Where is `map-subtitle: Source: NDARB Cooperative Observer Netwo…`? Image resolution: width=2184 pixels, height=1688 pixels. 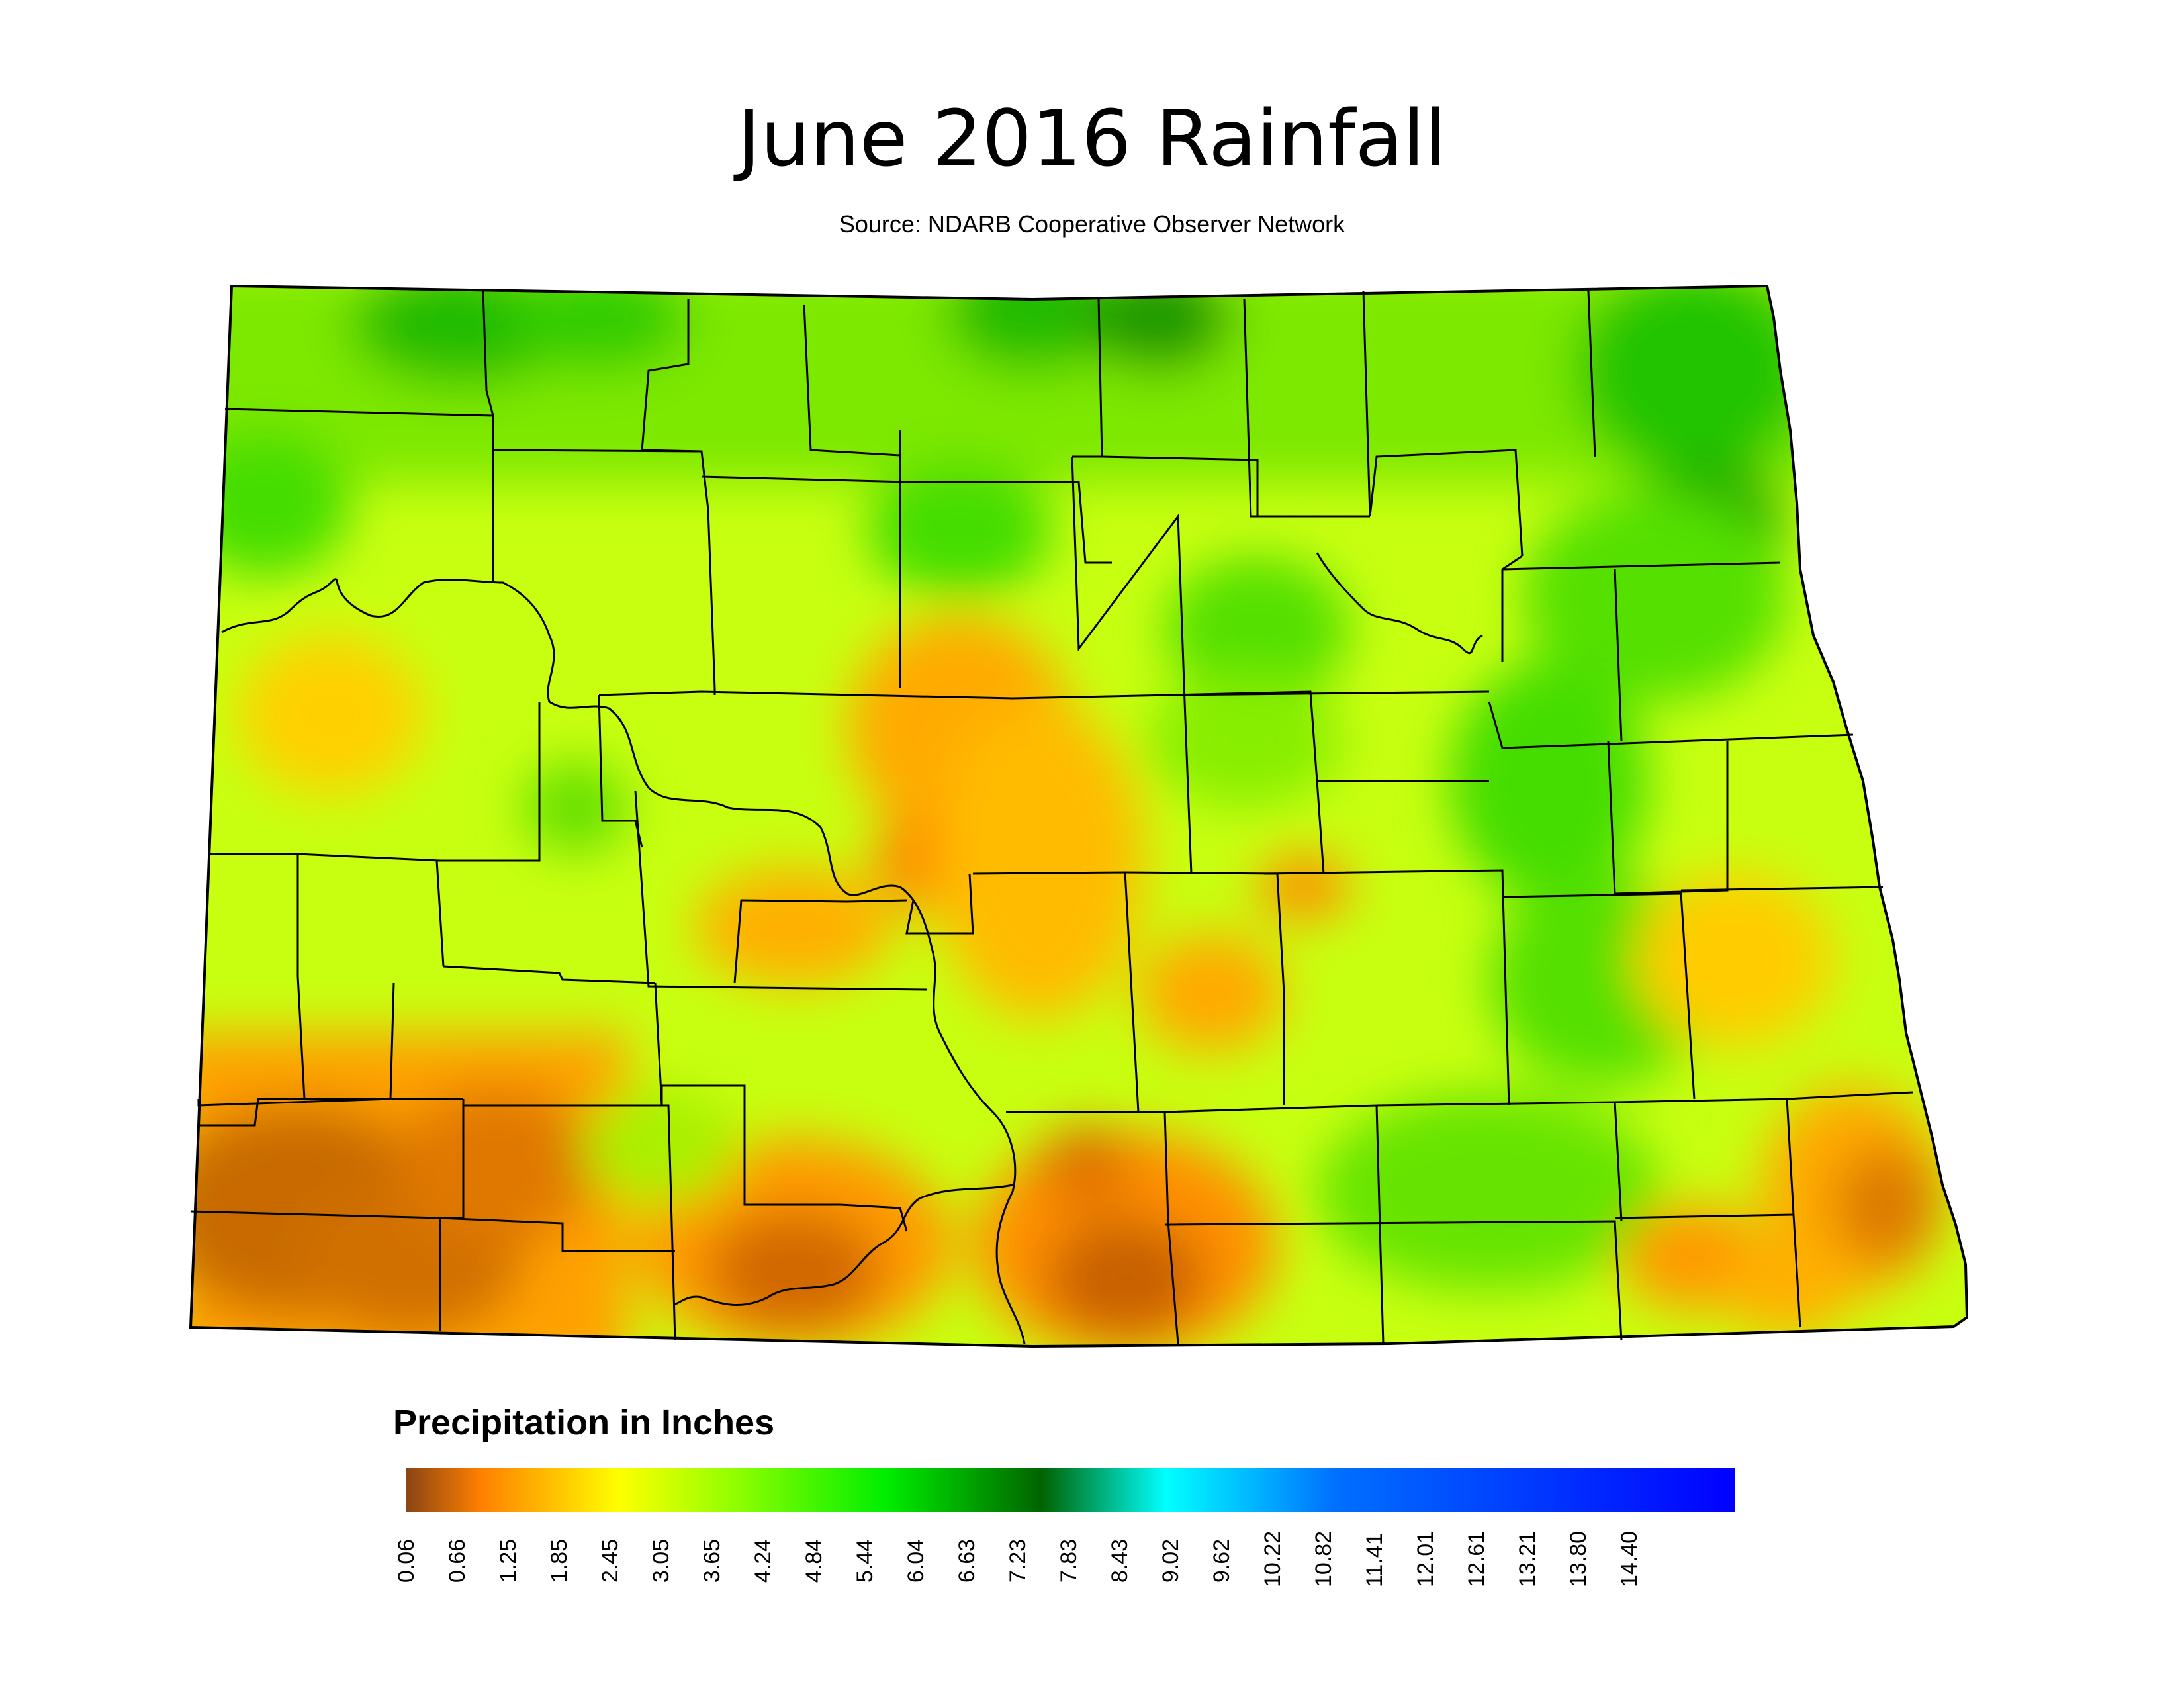 map-subtitle: Source: NDARB Cooperative Observer Netwo… is located at coordinates (1092, 224).